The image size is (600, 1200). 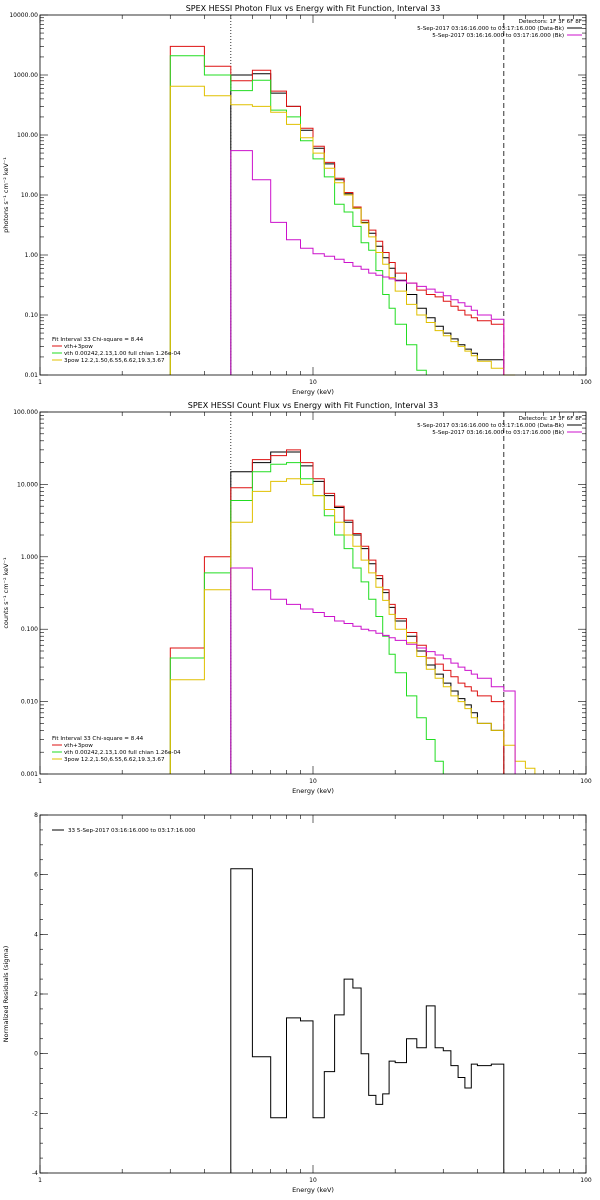 What do you see at coordinates (29, 195) in the screenshot?
I see `y-tick-label: 10.00` at bounding box center [29, 195].